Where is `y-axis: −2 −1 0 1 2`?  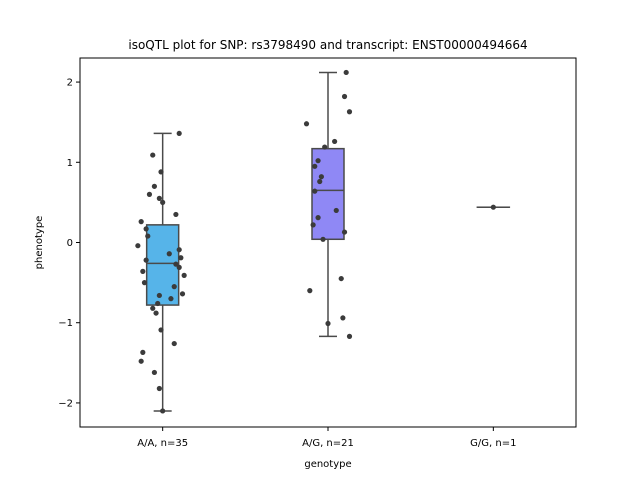
y-axis: −2 −1 0 1 2 is located at coordinates (69, 243).